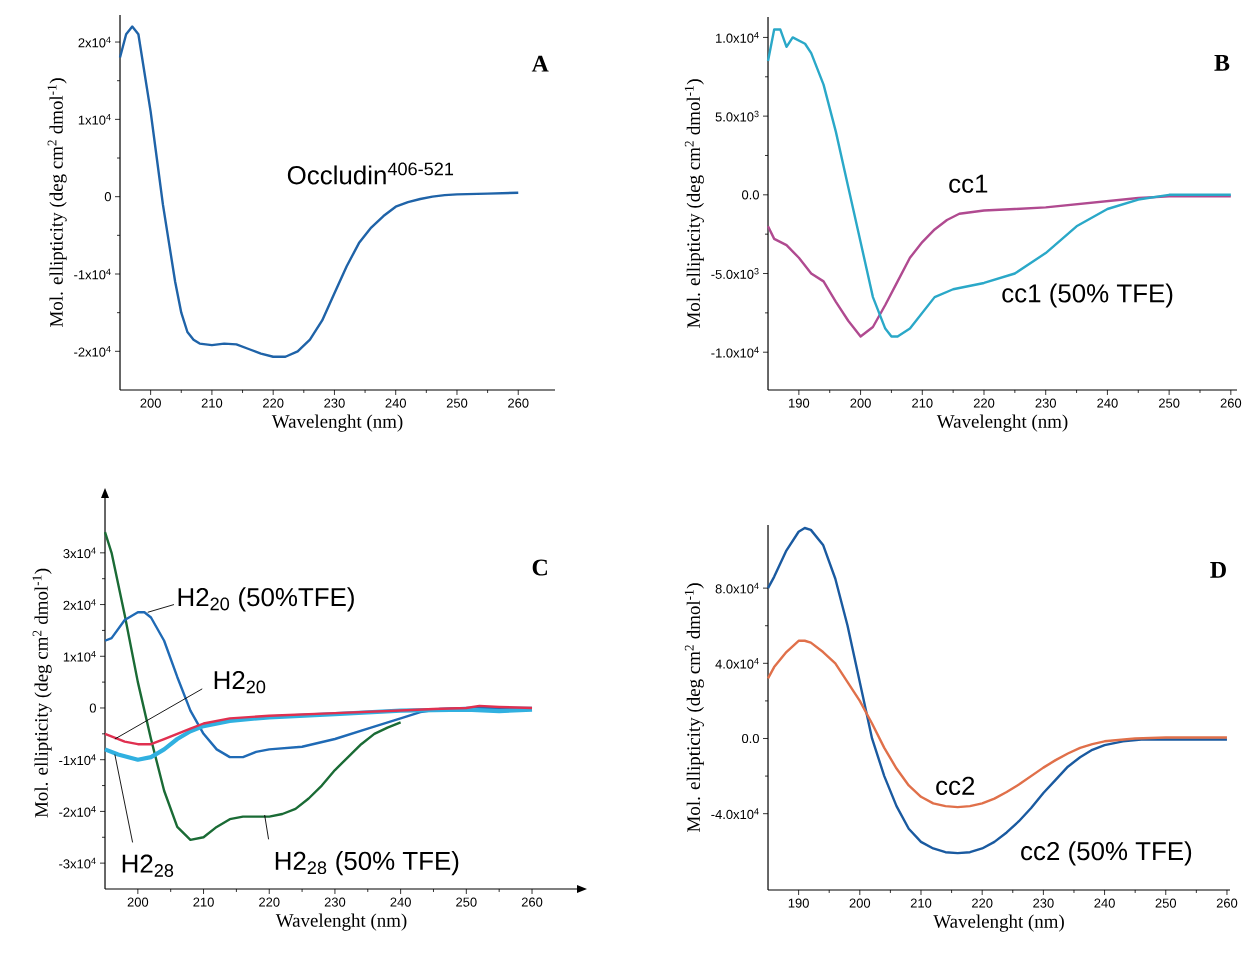 This screenshot has width=1242, height=960. I want to click on series-label: H2$_{20}$ (50%TFE), so click(266, 599).